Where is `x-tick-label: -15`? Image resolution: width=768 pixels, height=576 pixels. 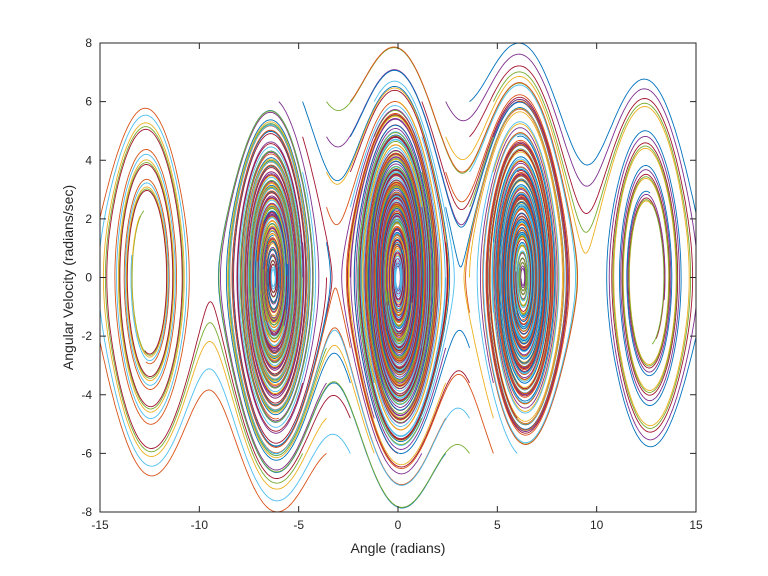 x-tick-label: -15 is located at coordinates (100, 525).